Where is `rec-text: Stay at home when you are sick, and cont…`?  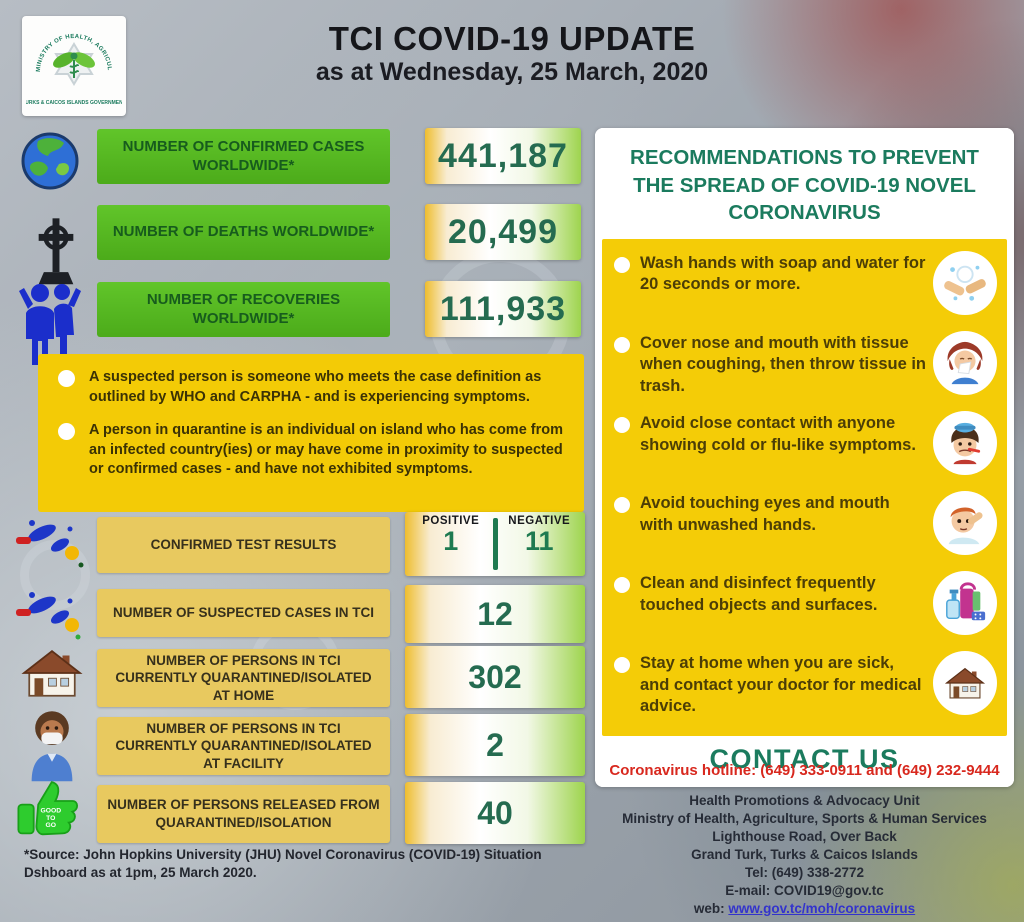
rec-text: Stay at home when you are sick, and cont… is located at coordinates (781, 685).